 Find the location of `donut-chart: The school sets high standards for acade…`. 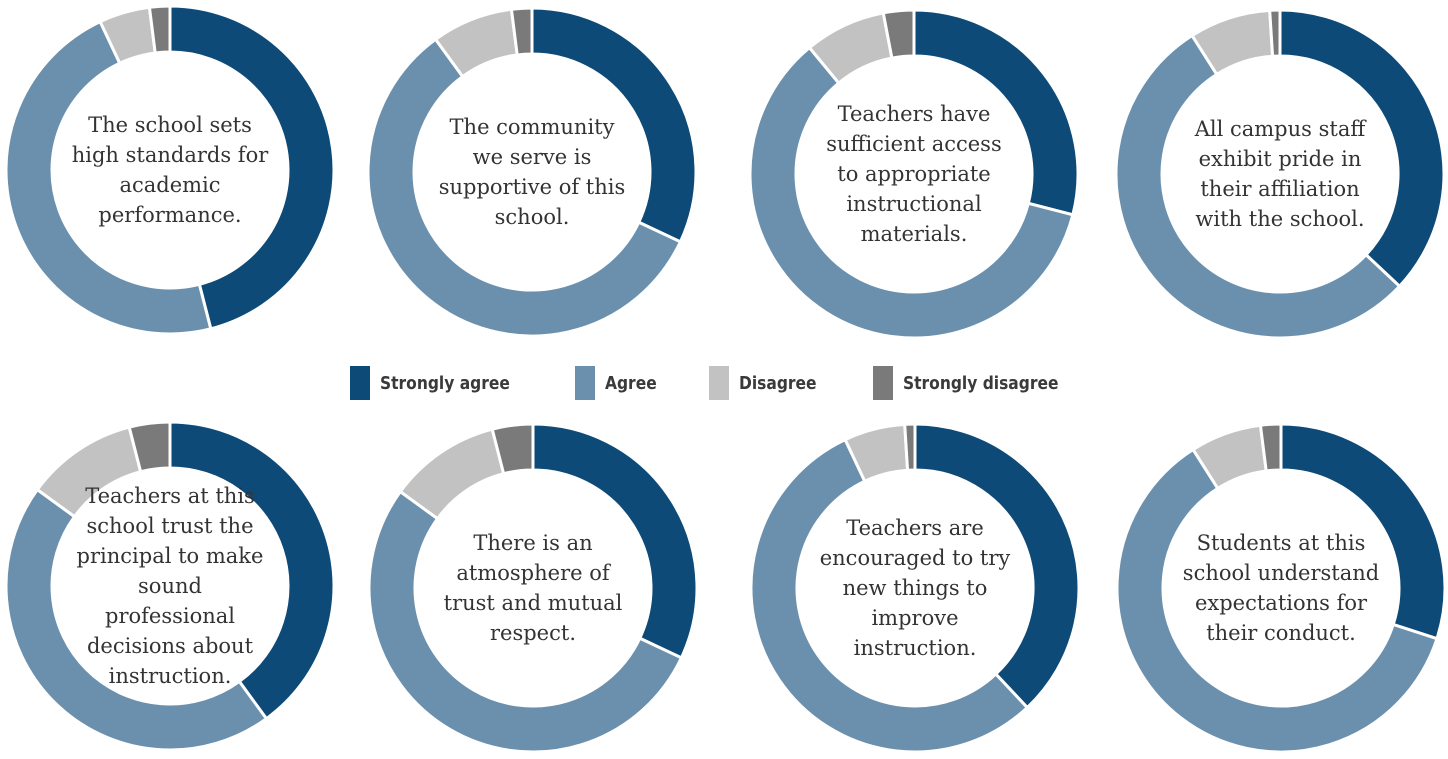

donut-chart: The school sets high standards for acade… is located at coordinates (170, 170).